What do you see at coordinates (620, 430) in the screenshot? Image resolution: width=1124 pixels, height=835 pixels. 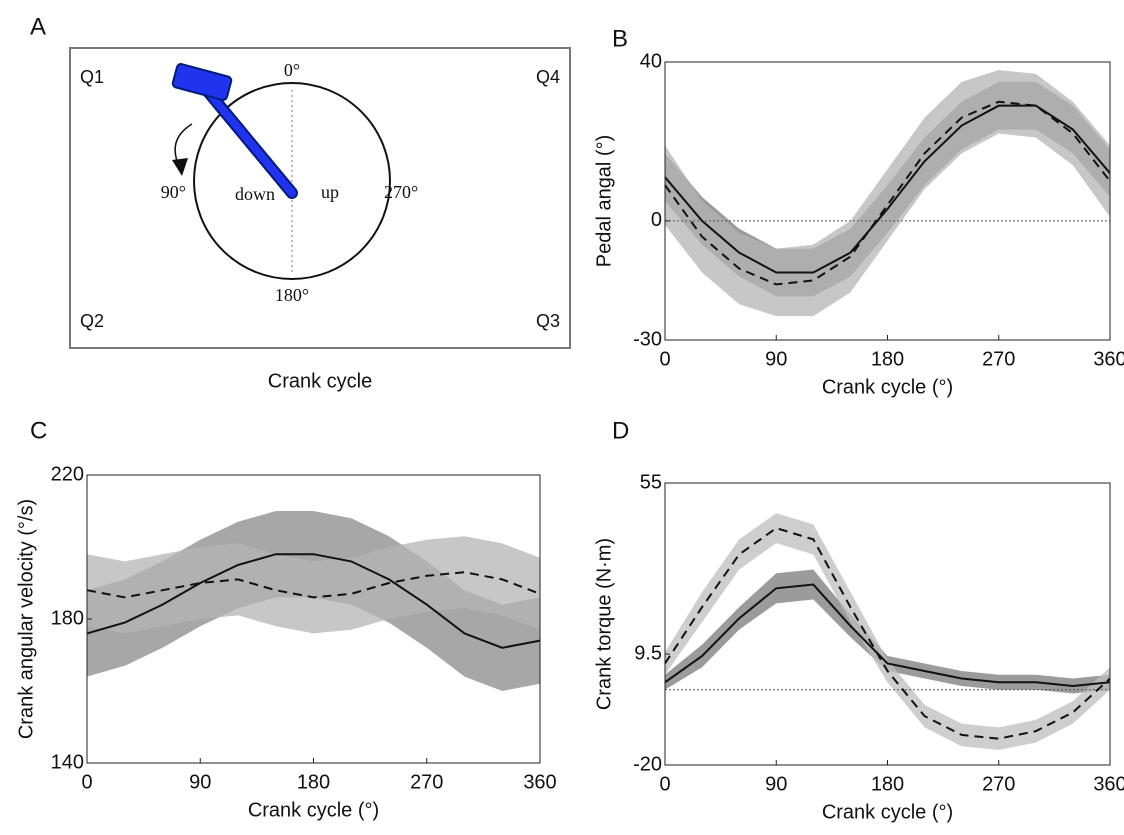 I see `panel-letter: D` at bounding box center [620, 430].